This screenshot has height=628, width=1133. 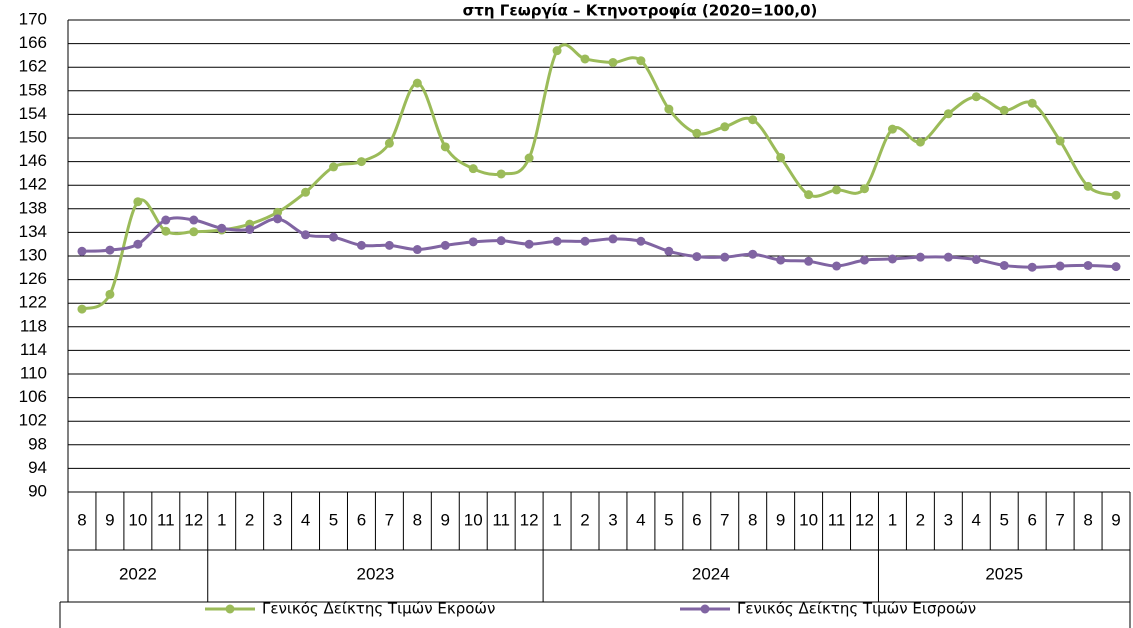 I want to click on y-tick-label: 130, so click(x=33, y=254).